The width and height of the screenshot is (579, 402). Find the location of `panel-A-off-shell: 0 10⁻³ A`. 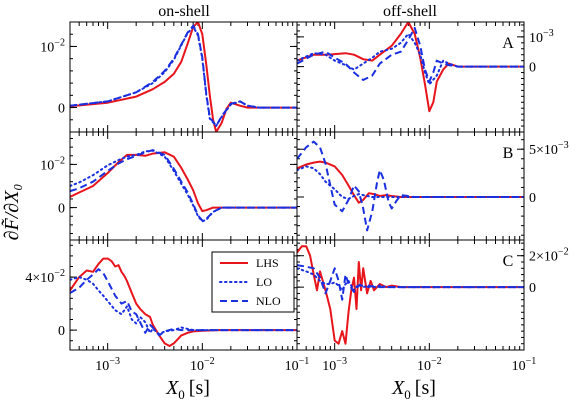

panel-A-off-shell: 0 10⁻³ A is located at coordinates (425, 77).